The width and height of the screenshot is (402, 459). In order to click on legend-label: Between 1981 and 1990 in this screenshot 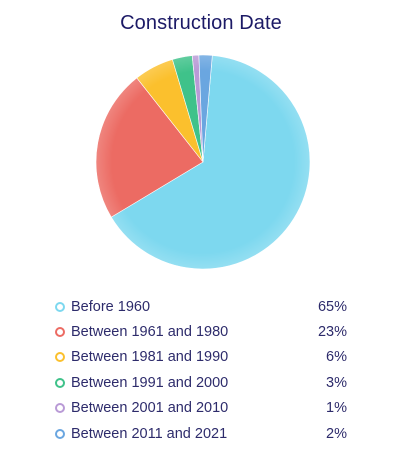, I will do `click(150, 357)`.